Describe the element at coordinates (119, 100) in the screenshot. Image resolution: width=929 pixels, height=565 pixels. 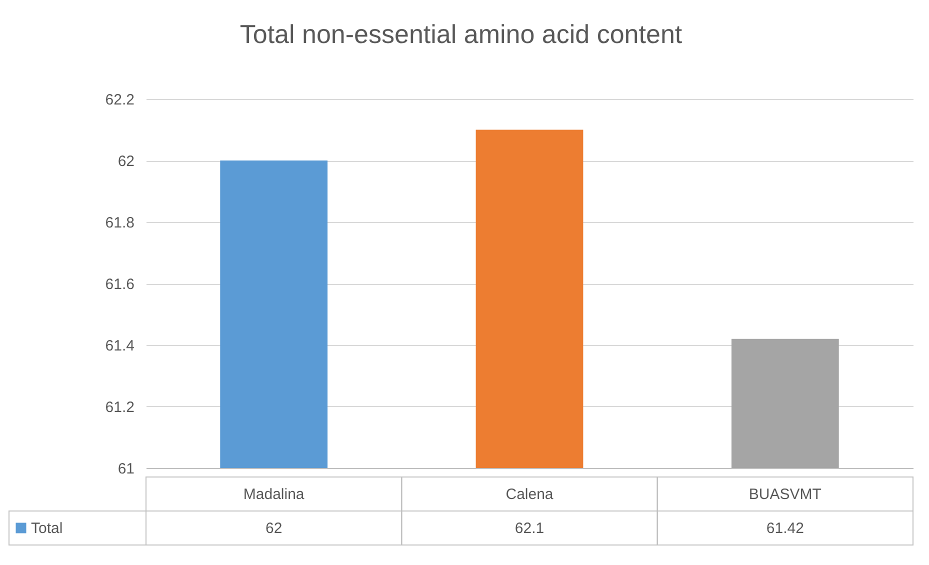
I see `y-tick-label: 62.2` at that location.